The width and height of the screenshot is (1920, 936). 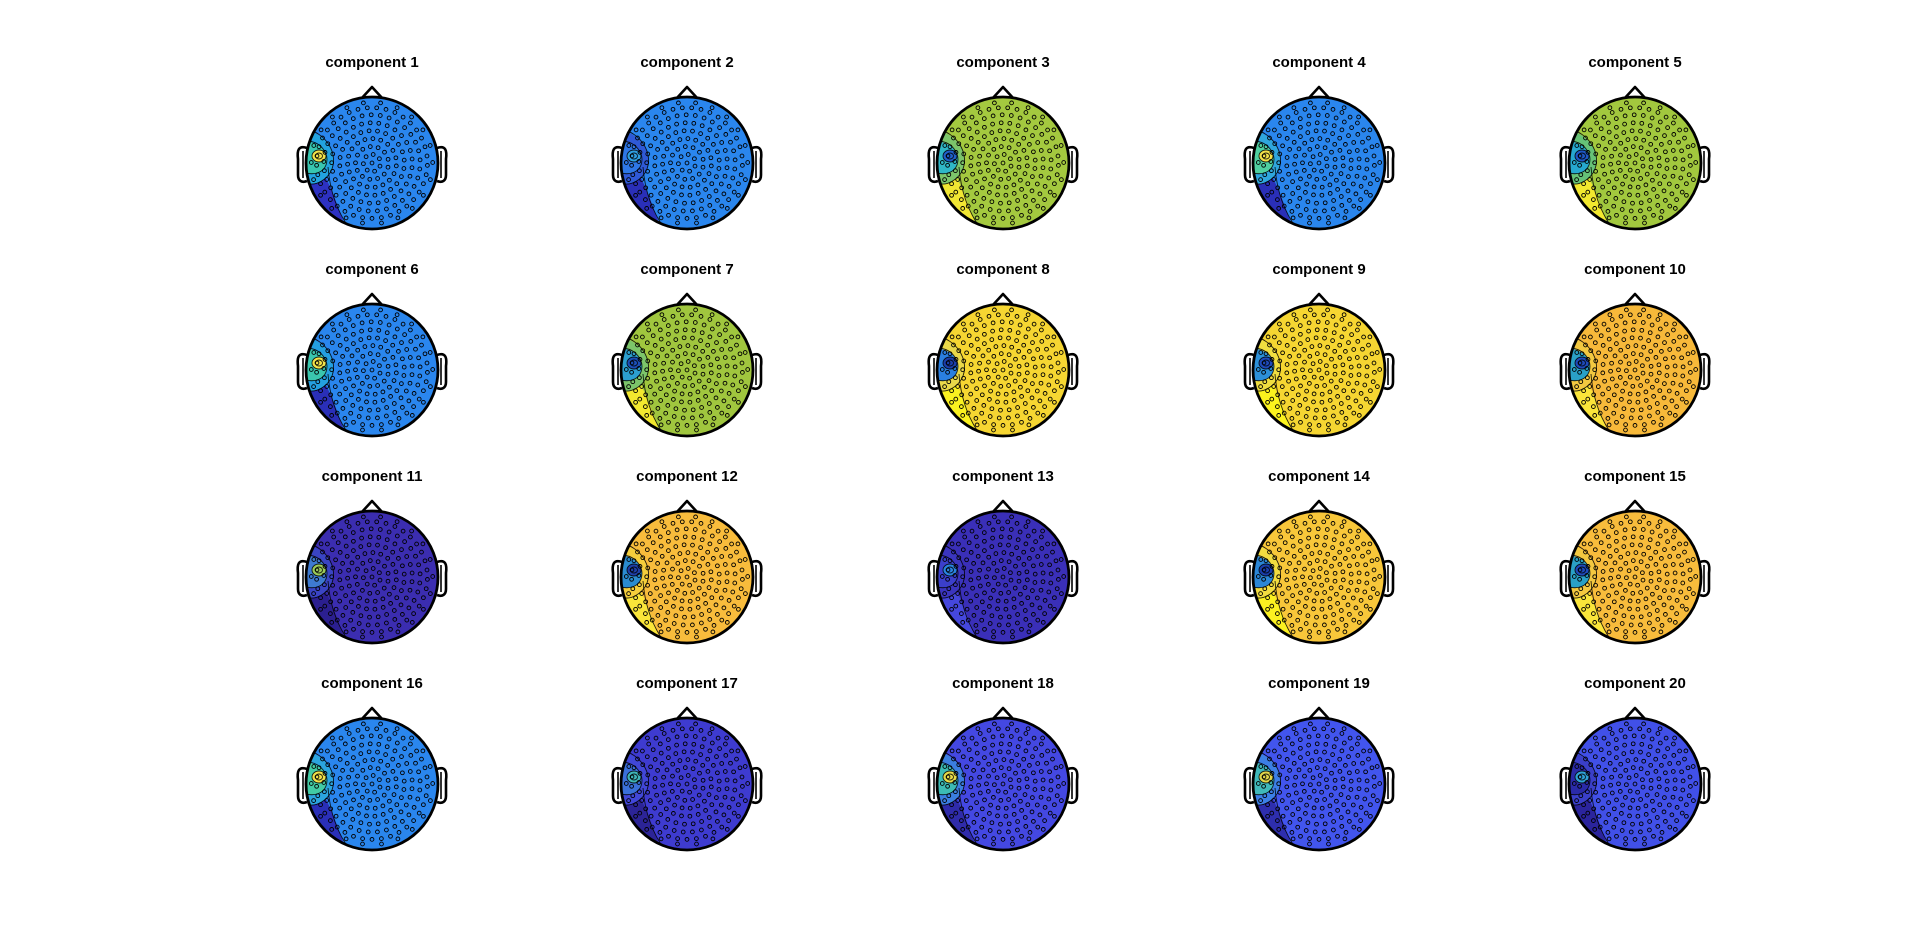 I want to click on component-title: component 11, so click(x=372, y=476).